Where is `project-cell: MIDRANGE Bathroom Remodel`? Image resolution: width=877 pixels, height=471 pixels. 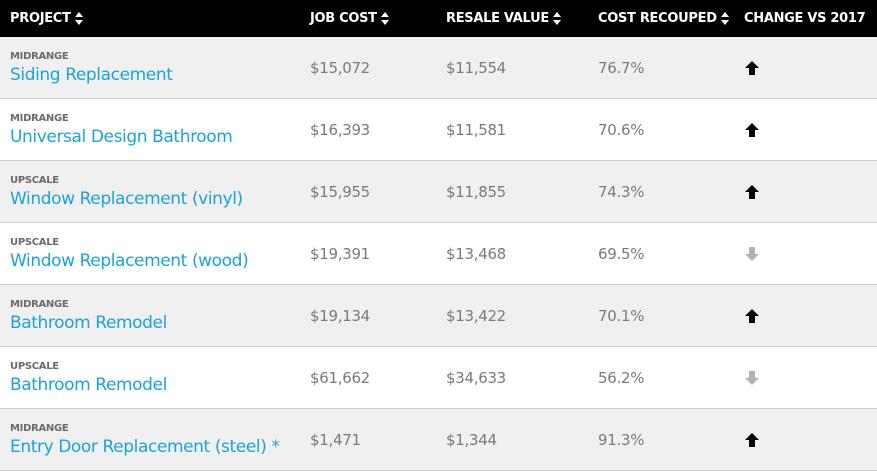
project-cell: MIDRANGE Bathroom Remodel is located at coordinates (150, 316).